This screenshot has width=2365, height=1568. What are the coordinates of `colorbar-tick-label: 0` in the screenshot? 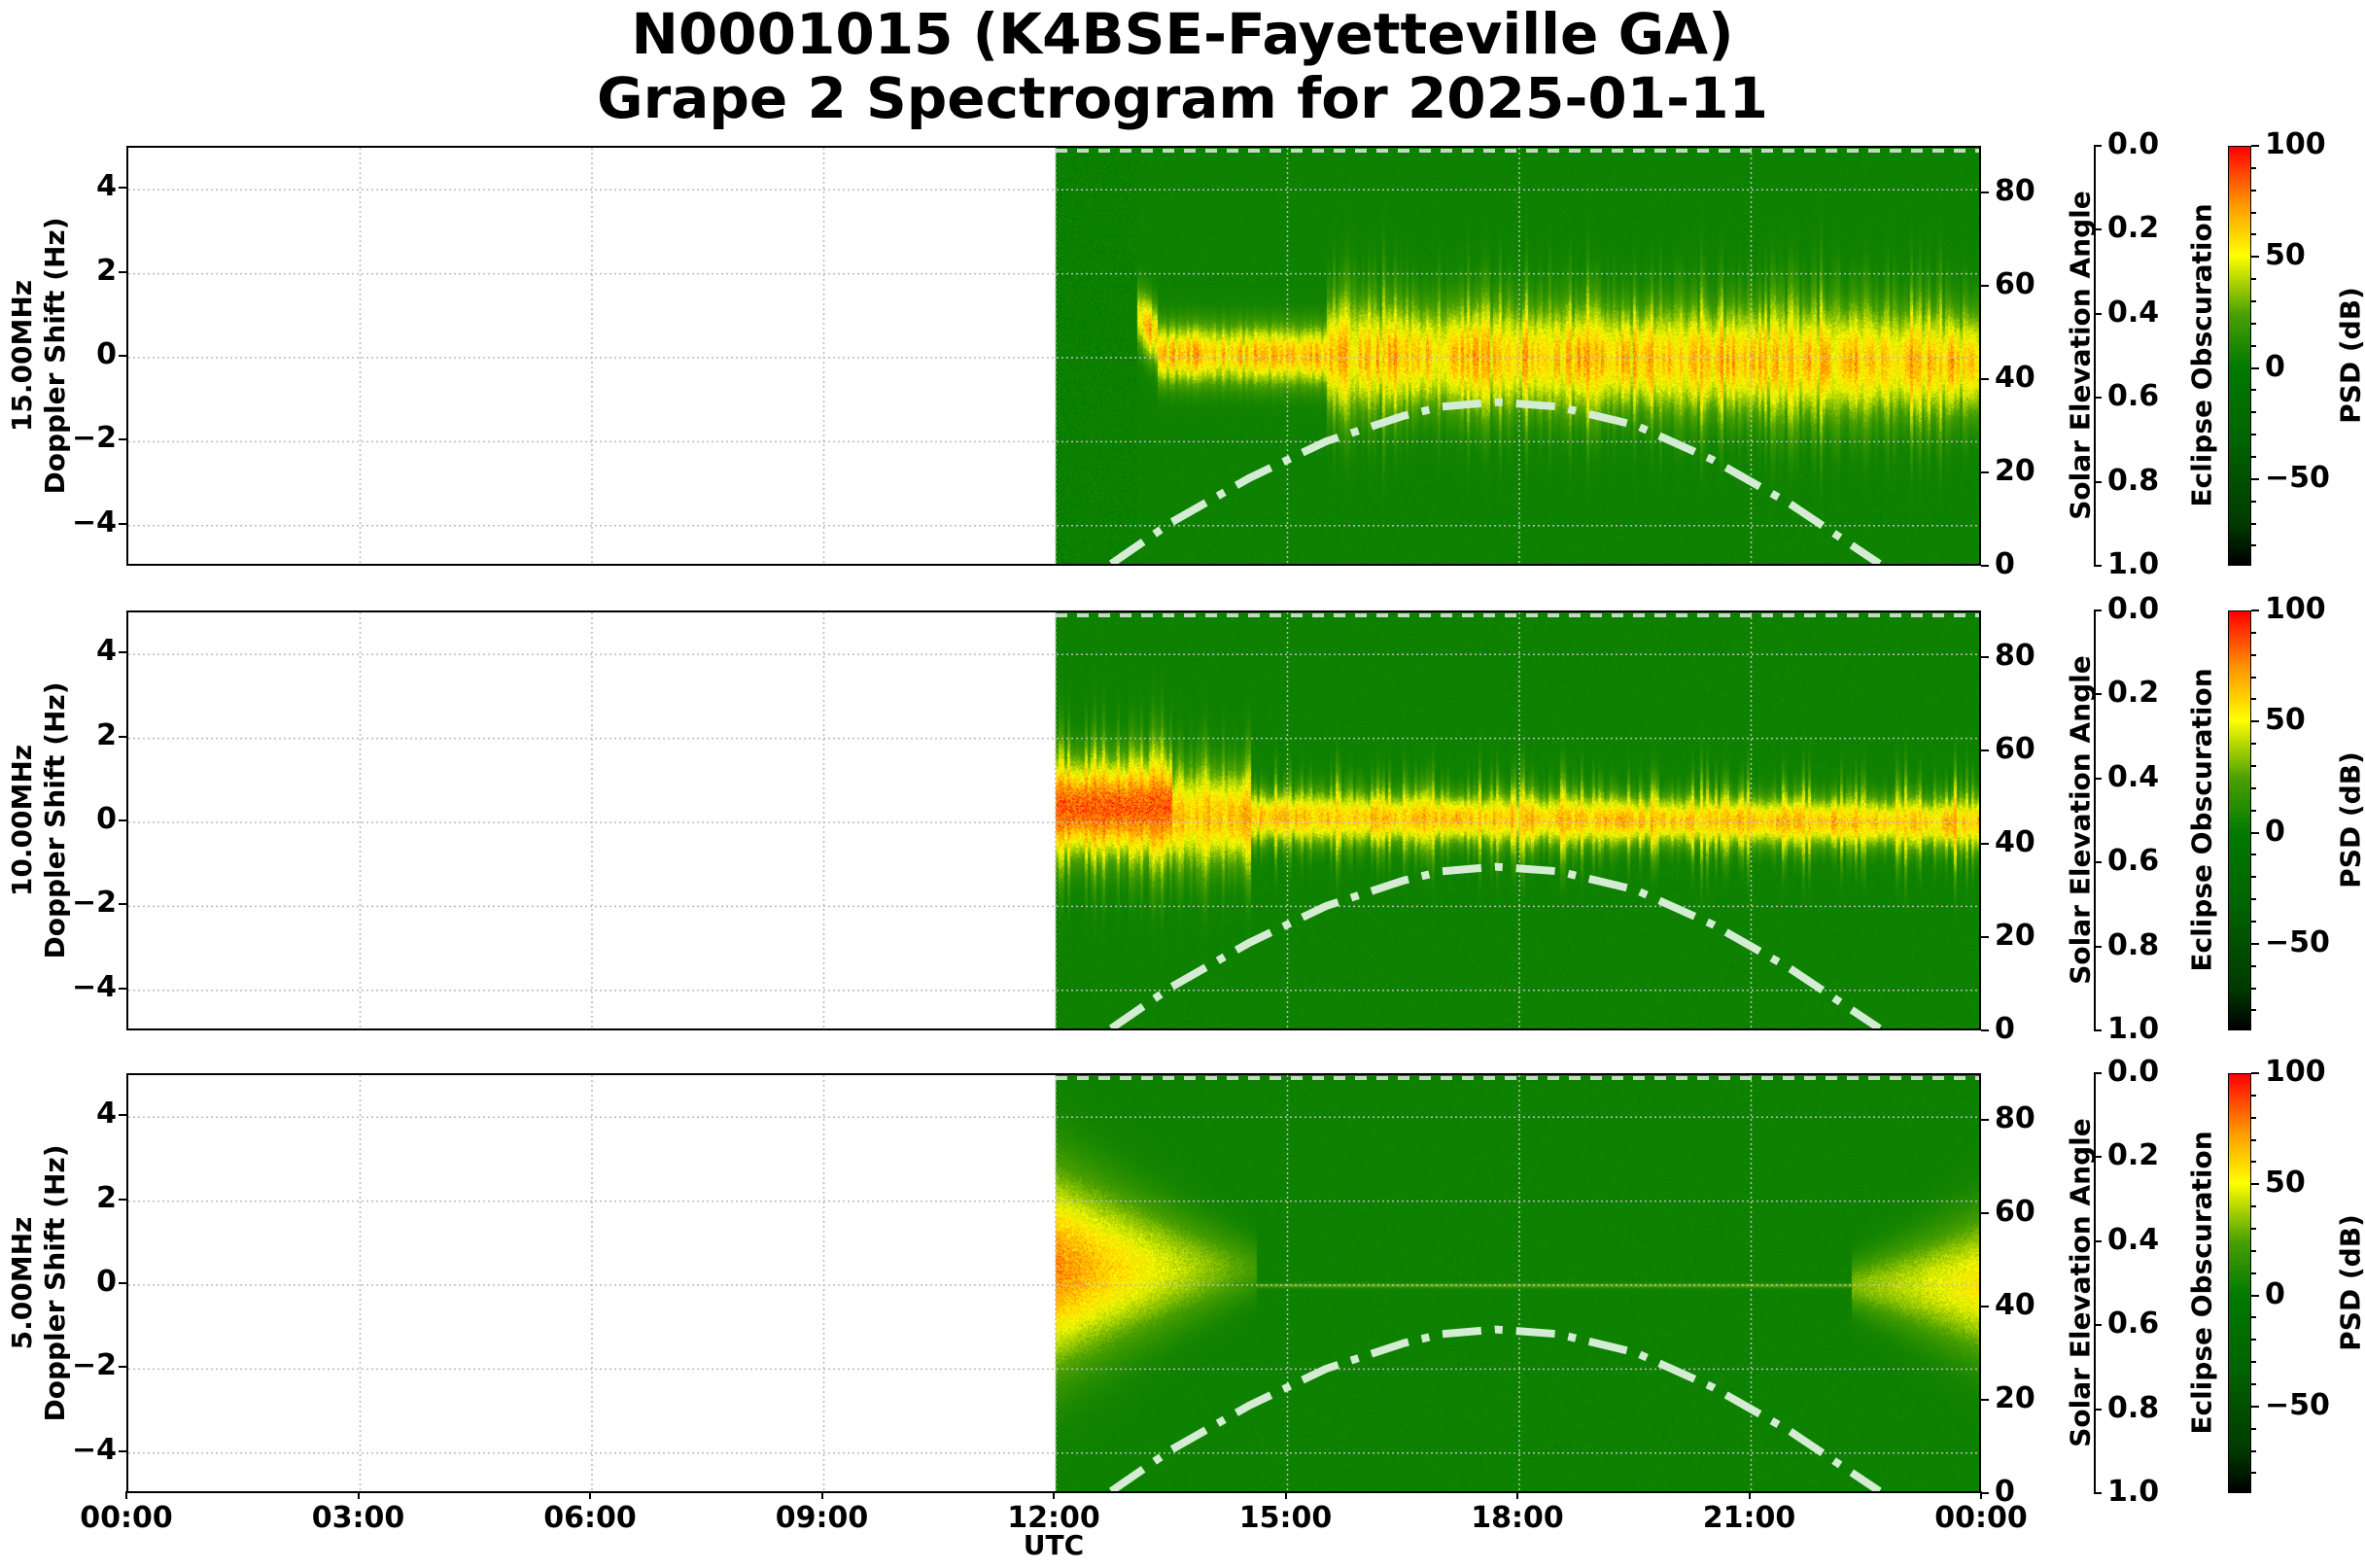 It's located at (2275, 366).